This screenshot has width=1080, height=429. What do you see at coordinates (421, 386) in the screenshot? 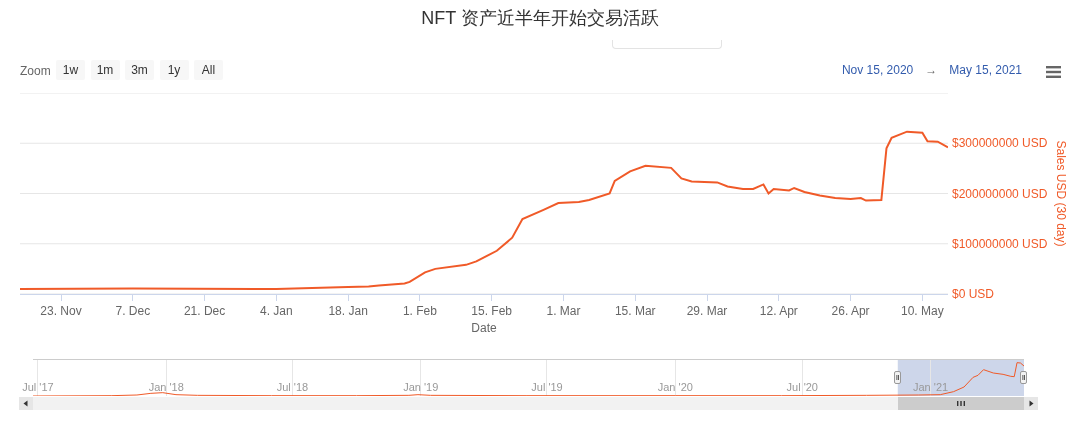
I see `x-tick-label: Jan '19` at bounding box center [421, 386].